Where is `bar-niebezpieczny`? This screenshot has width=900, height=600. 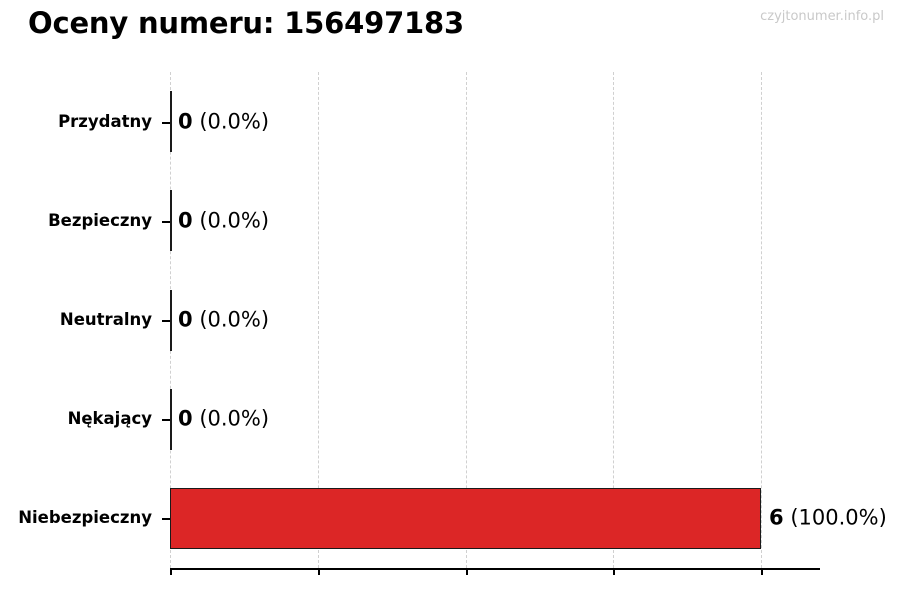
bar-niebezpieczny is located at coordinates (465, 518).